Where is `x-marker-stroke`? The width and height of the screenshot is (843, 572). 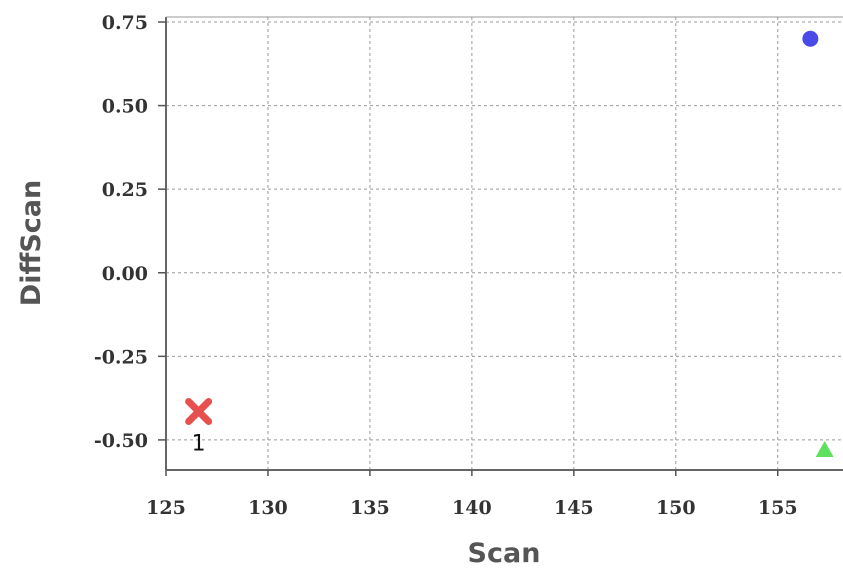
x-marker-stroke is located at coordinates (199, 411).